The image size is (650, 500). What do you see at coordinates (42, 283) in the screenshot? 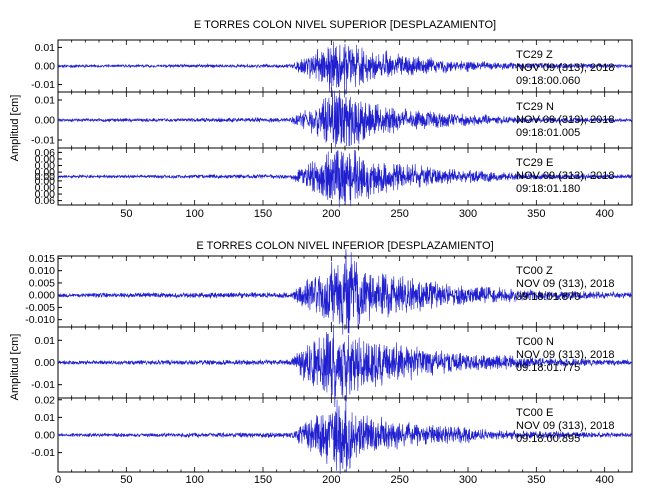
I see `y-tick-label: 0.005` at bounding box center [42, 283].